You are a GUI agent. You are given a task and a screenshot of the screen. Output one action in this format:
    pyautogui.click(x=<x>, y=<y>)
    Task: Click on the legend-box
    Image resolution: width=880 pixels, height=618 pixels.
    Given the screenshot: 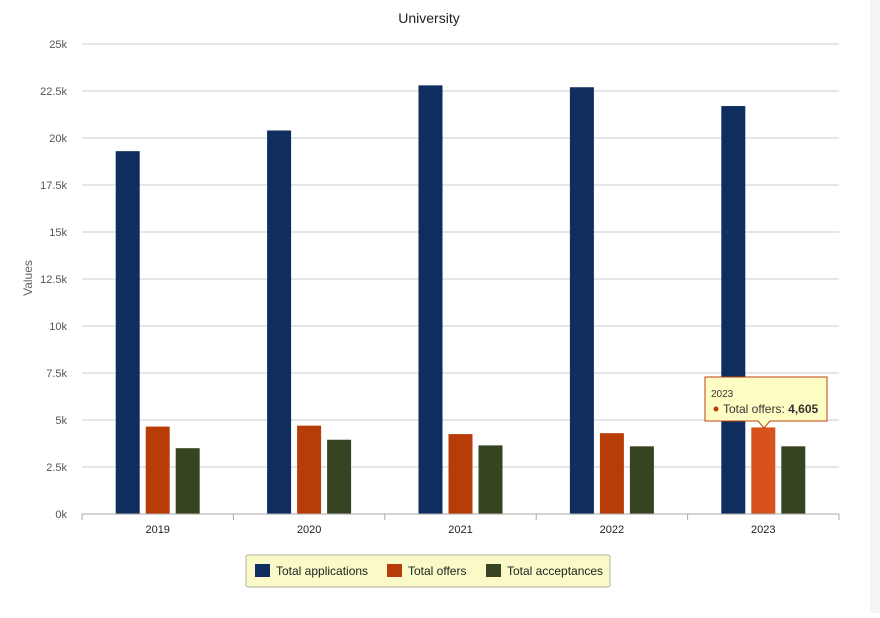 What is the action you would take?
    pyautogui.click(x=428, y=571)
    